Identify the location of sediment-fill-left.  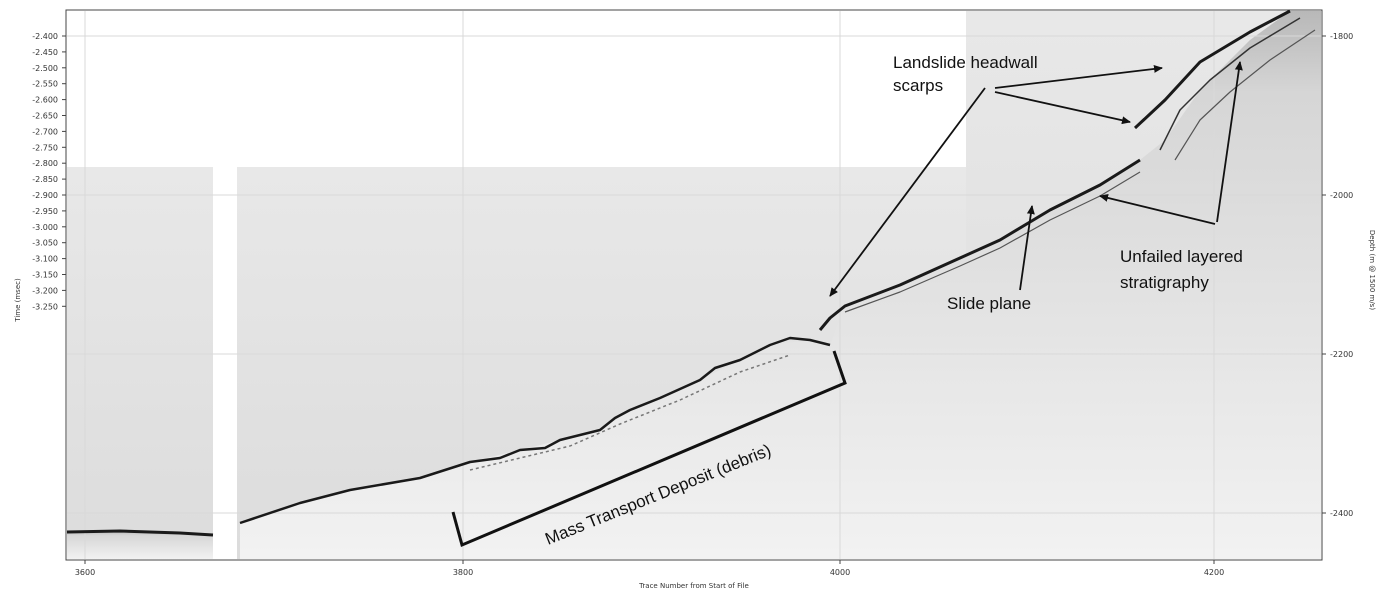
(140, 545).